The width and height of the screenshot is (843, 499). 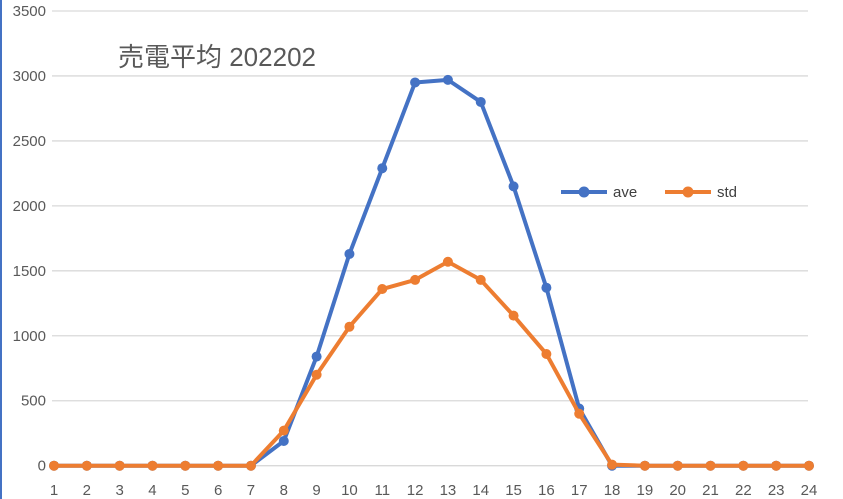 I want to click on chart-title: 売電平均 202202, so click(x=217, y=57).